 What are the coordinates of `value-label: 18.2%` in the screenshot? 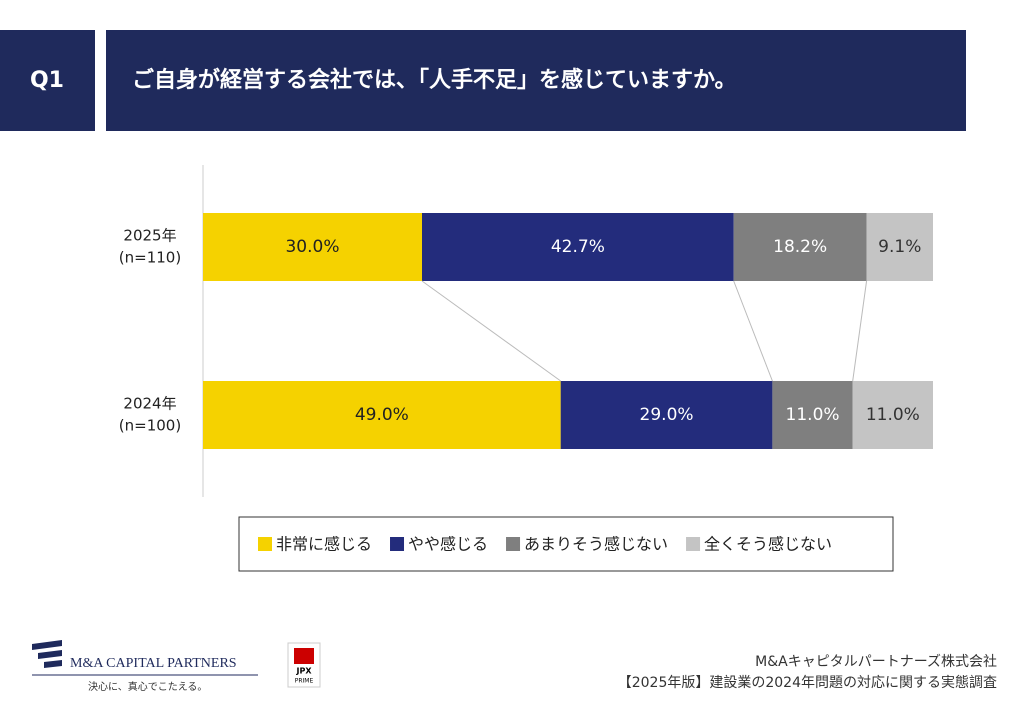 It's located at (800, 247).